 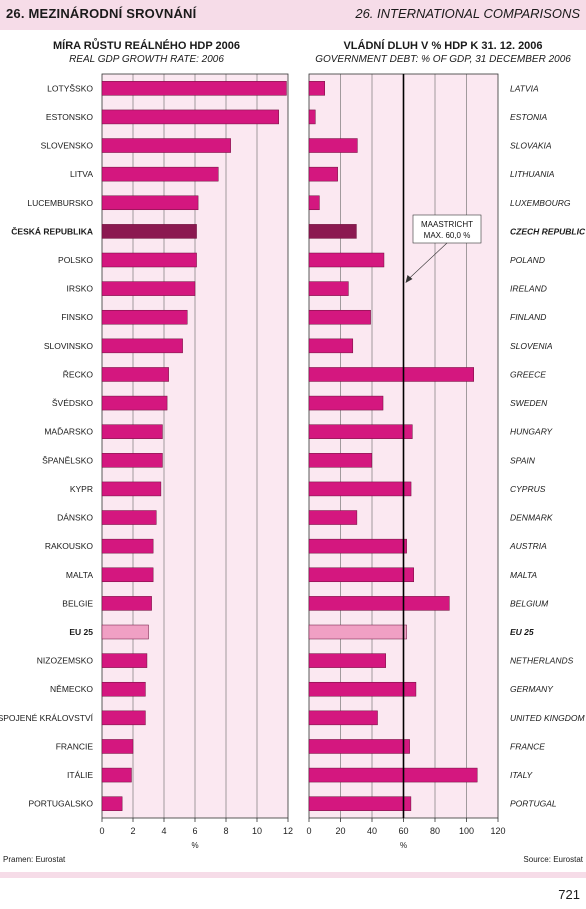 I want to click on left-chart-subtitle: REAL GDP GROWTH RATE: 2006, so click(x=146, y=59).